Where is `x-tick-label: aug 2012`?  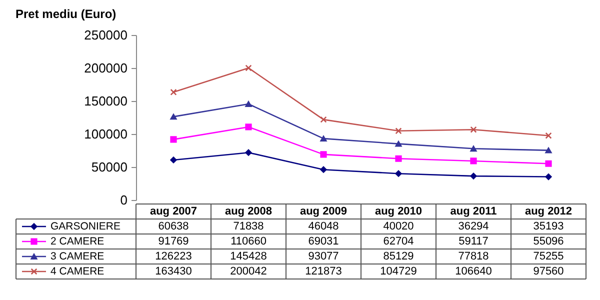 x-tick-label: aug 2012 is located at coordinates (548, 212).